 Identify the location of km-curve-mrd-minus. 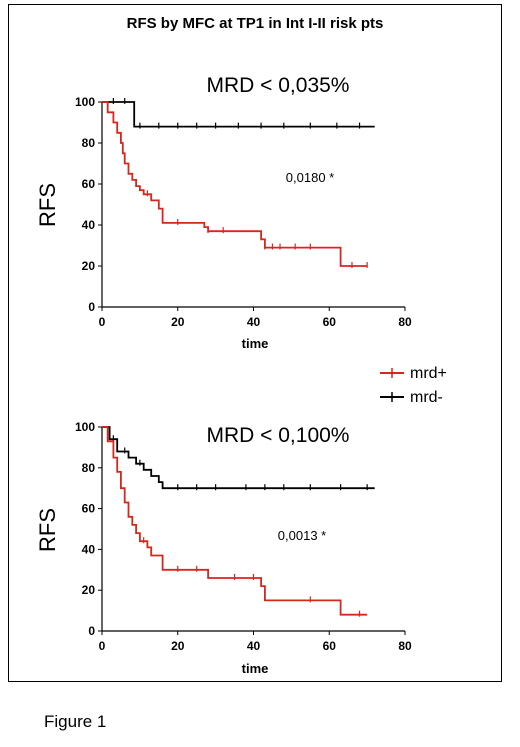
(238, 114).